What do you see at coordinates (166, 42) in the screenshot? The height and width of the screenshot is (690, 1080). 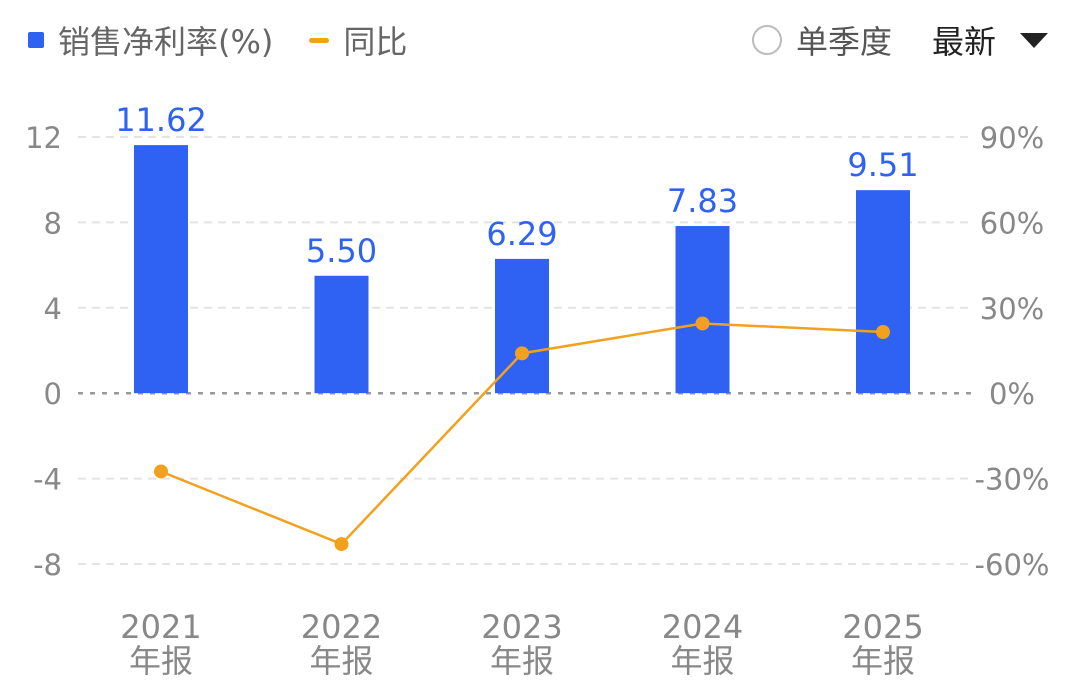 I see `legend-label-net-margin: 销售净利率(%)` at bounding box center [166, 42].